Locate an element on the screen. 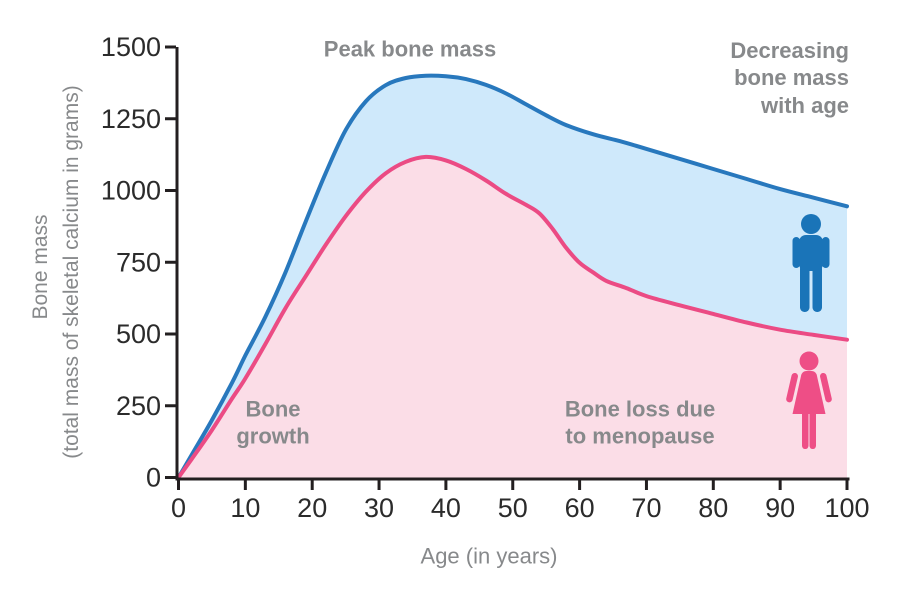  x-tick-label: 90 is located at coordinates (780, 508).